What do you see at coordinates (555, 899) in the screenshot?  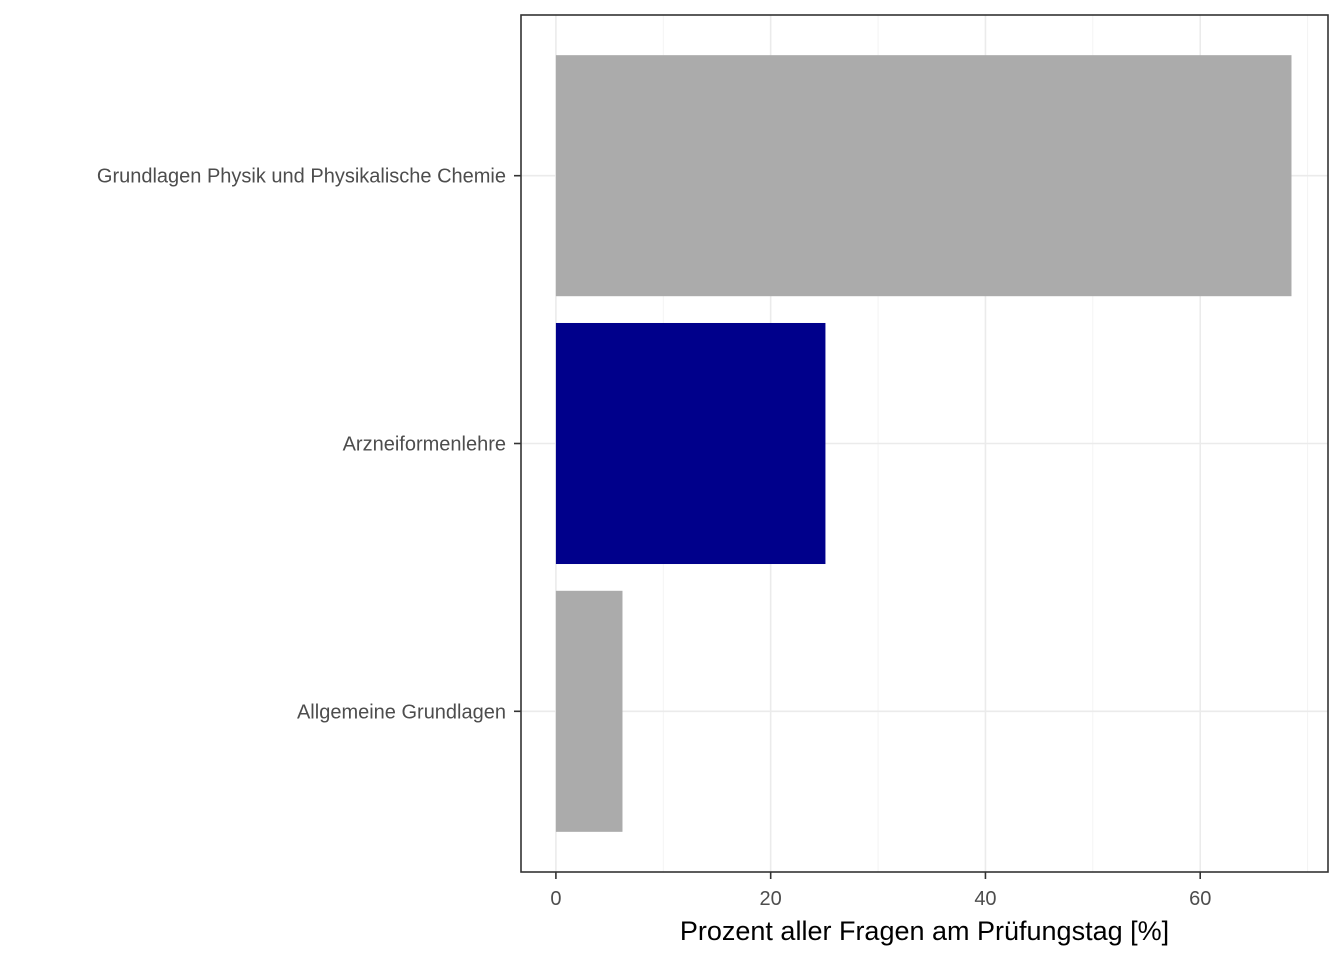 I see `x-tick-label: 0` at bounding box center [555, 899].